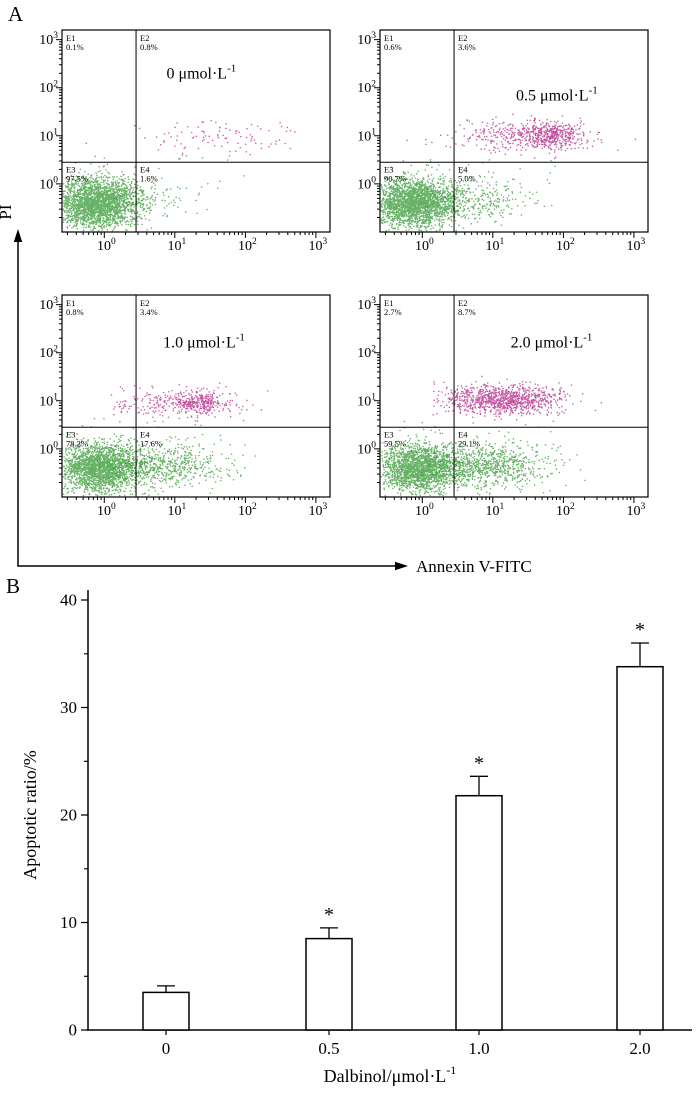  What do you see at coordinates (639, 1048) in the screenshot?
I see `x-tick-label: 2.0` at bounding box center [639, 1048].